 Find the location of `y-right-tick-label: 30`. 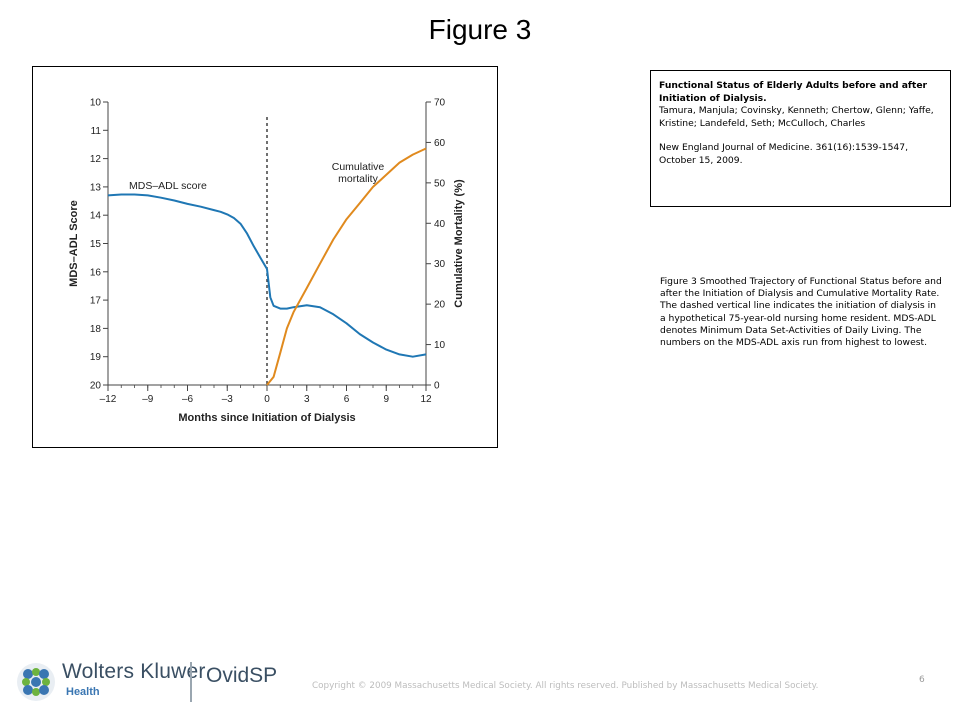

y-right-tick-label: 30 is located at coordinates (440, 264).